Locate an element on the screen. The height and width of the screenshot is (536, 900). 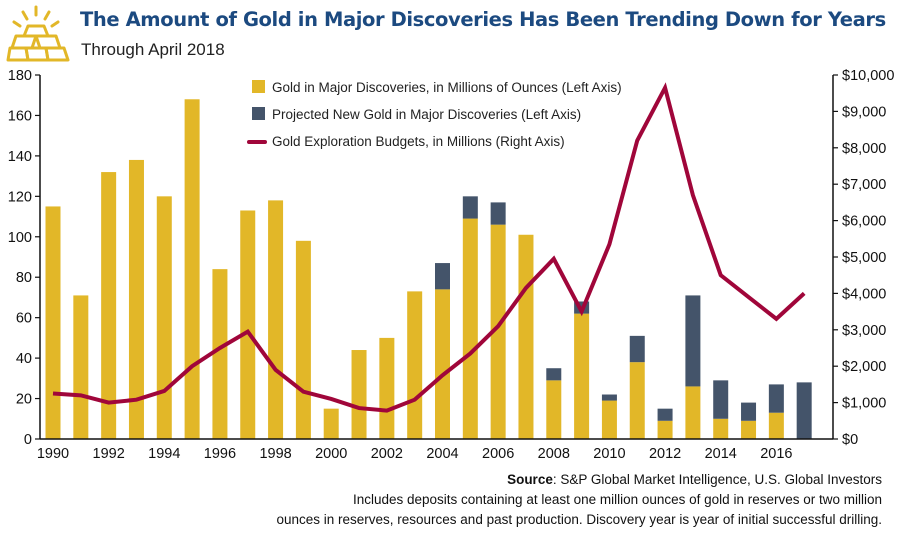
x-tick-label-2014: 2014 is located at coordinates (721, 454).